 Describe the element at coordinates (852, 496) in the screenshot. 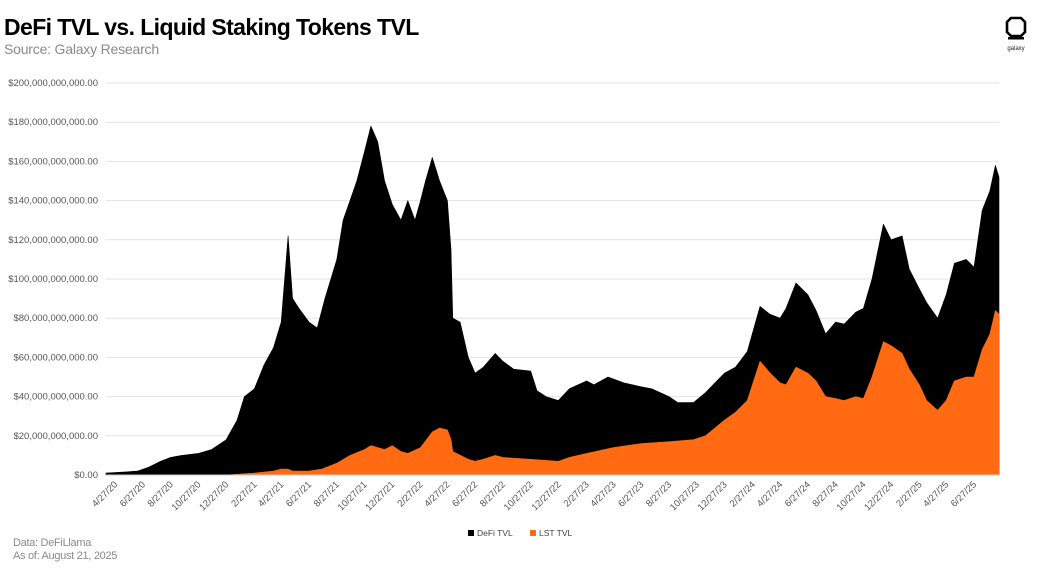

I see `x-tick-label: 10/27/24` at that location.